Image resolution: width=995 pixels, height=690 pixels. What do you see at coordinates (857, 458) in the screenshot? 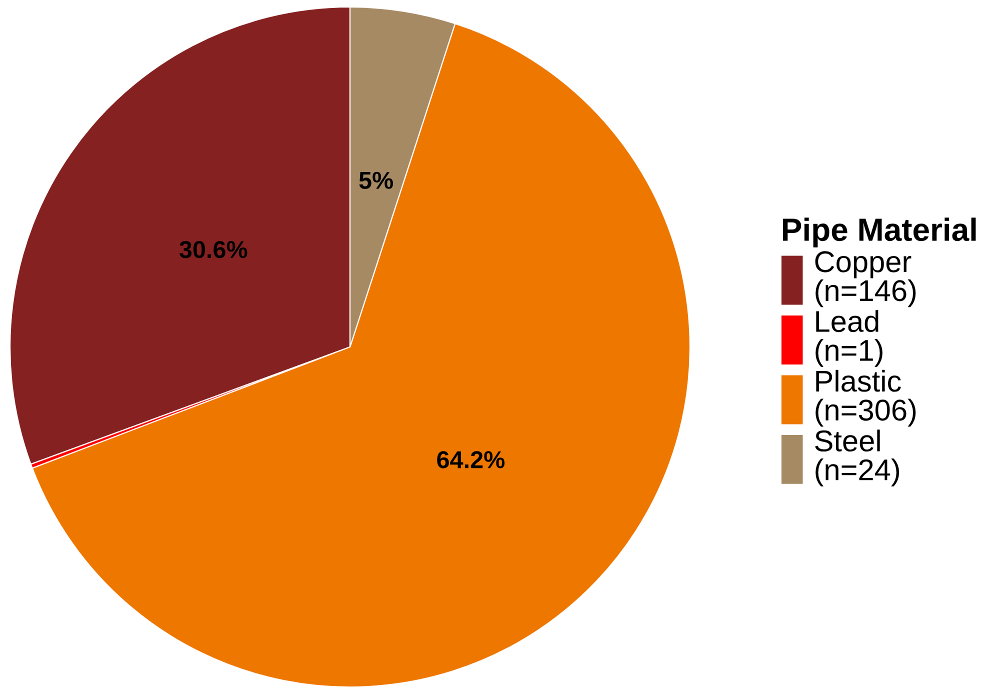
I see `legend-label: Steel (n=24)` at bounding box center [857, 458].